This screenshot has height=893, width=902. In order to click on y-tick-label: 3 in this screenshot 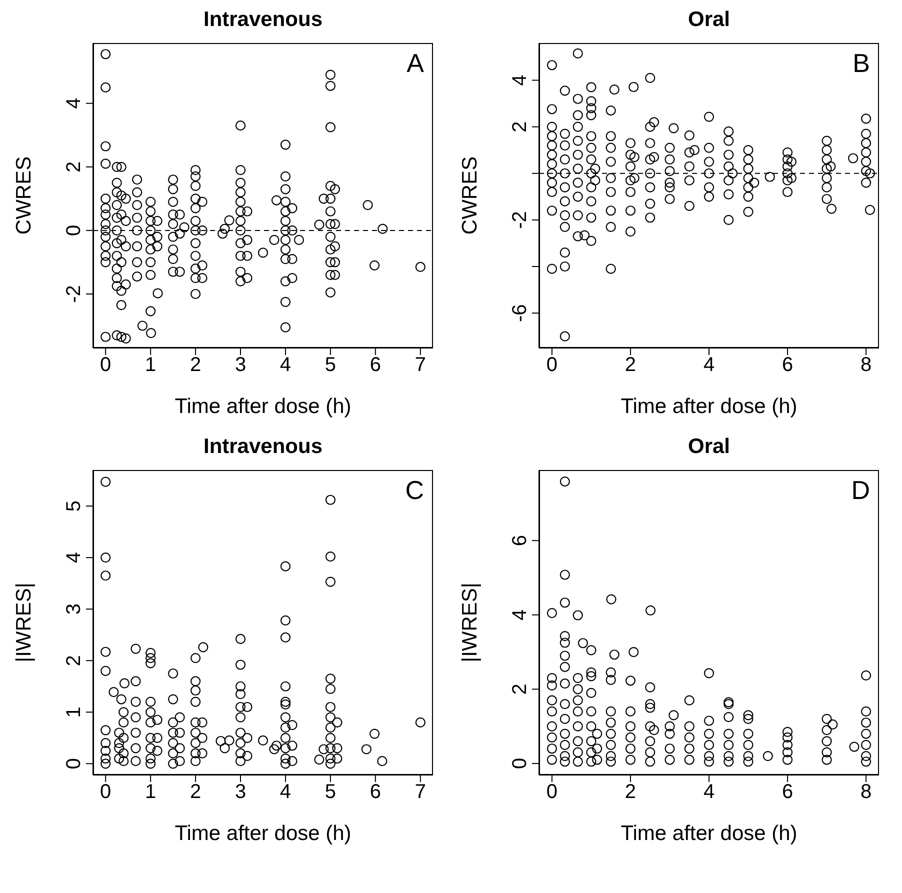, I will do `click(74, 609)`.